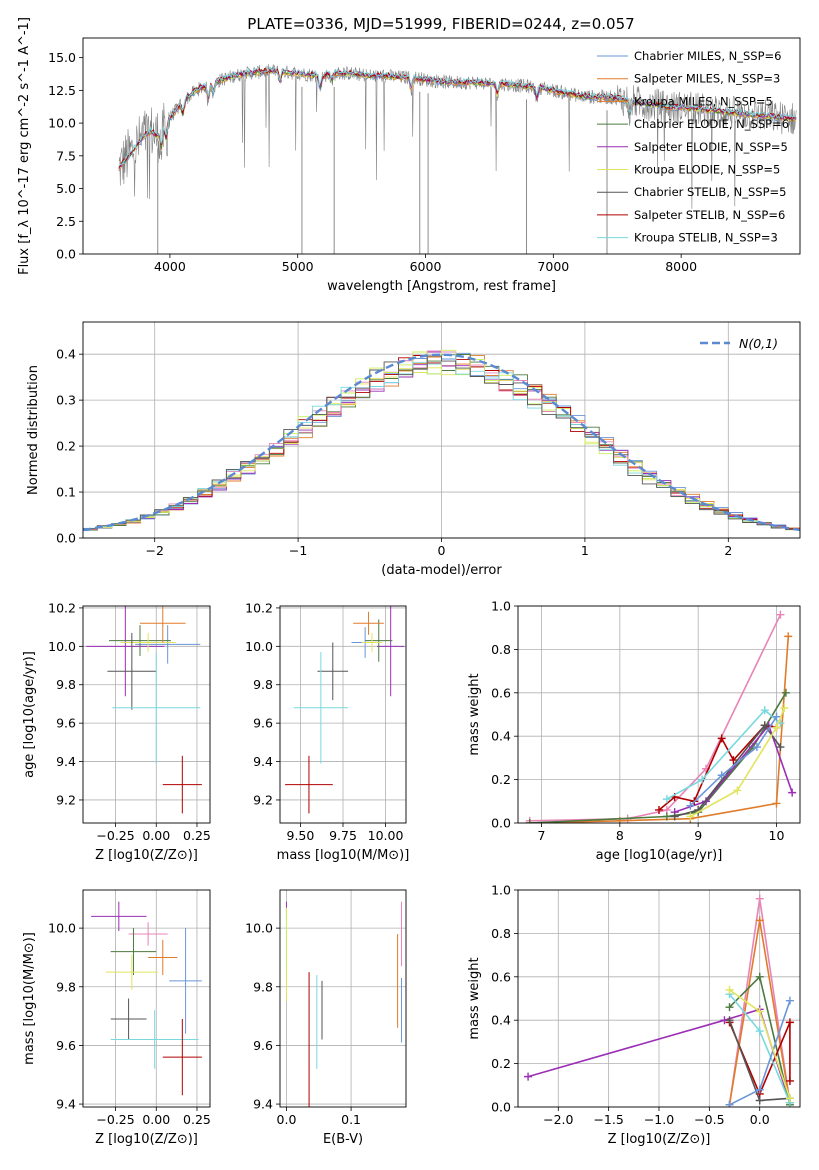 This screenshot has height=1170, width=819. I want to click on x-axis-label: wavelength [Angstrom, rest frame], so click(441, 286).